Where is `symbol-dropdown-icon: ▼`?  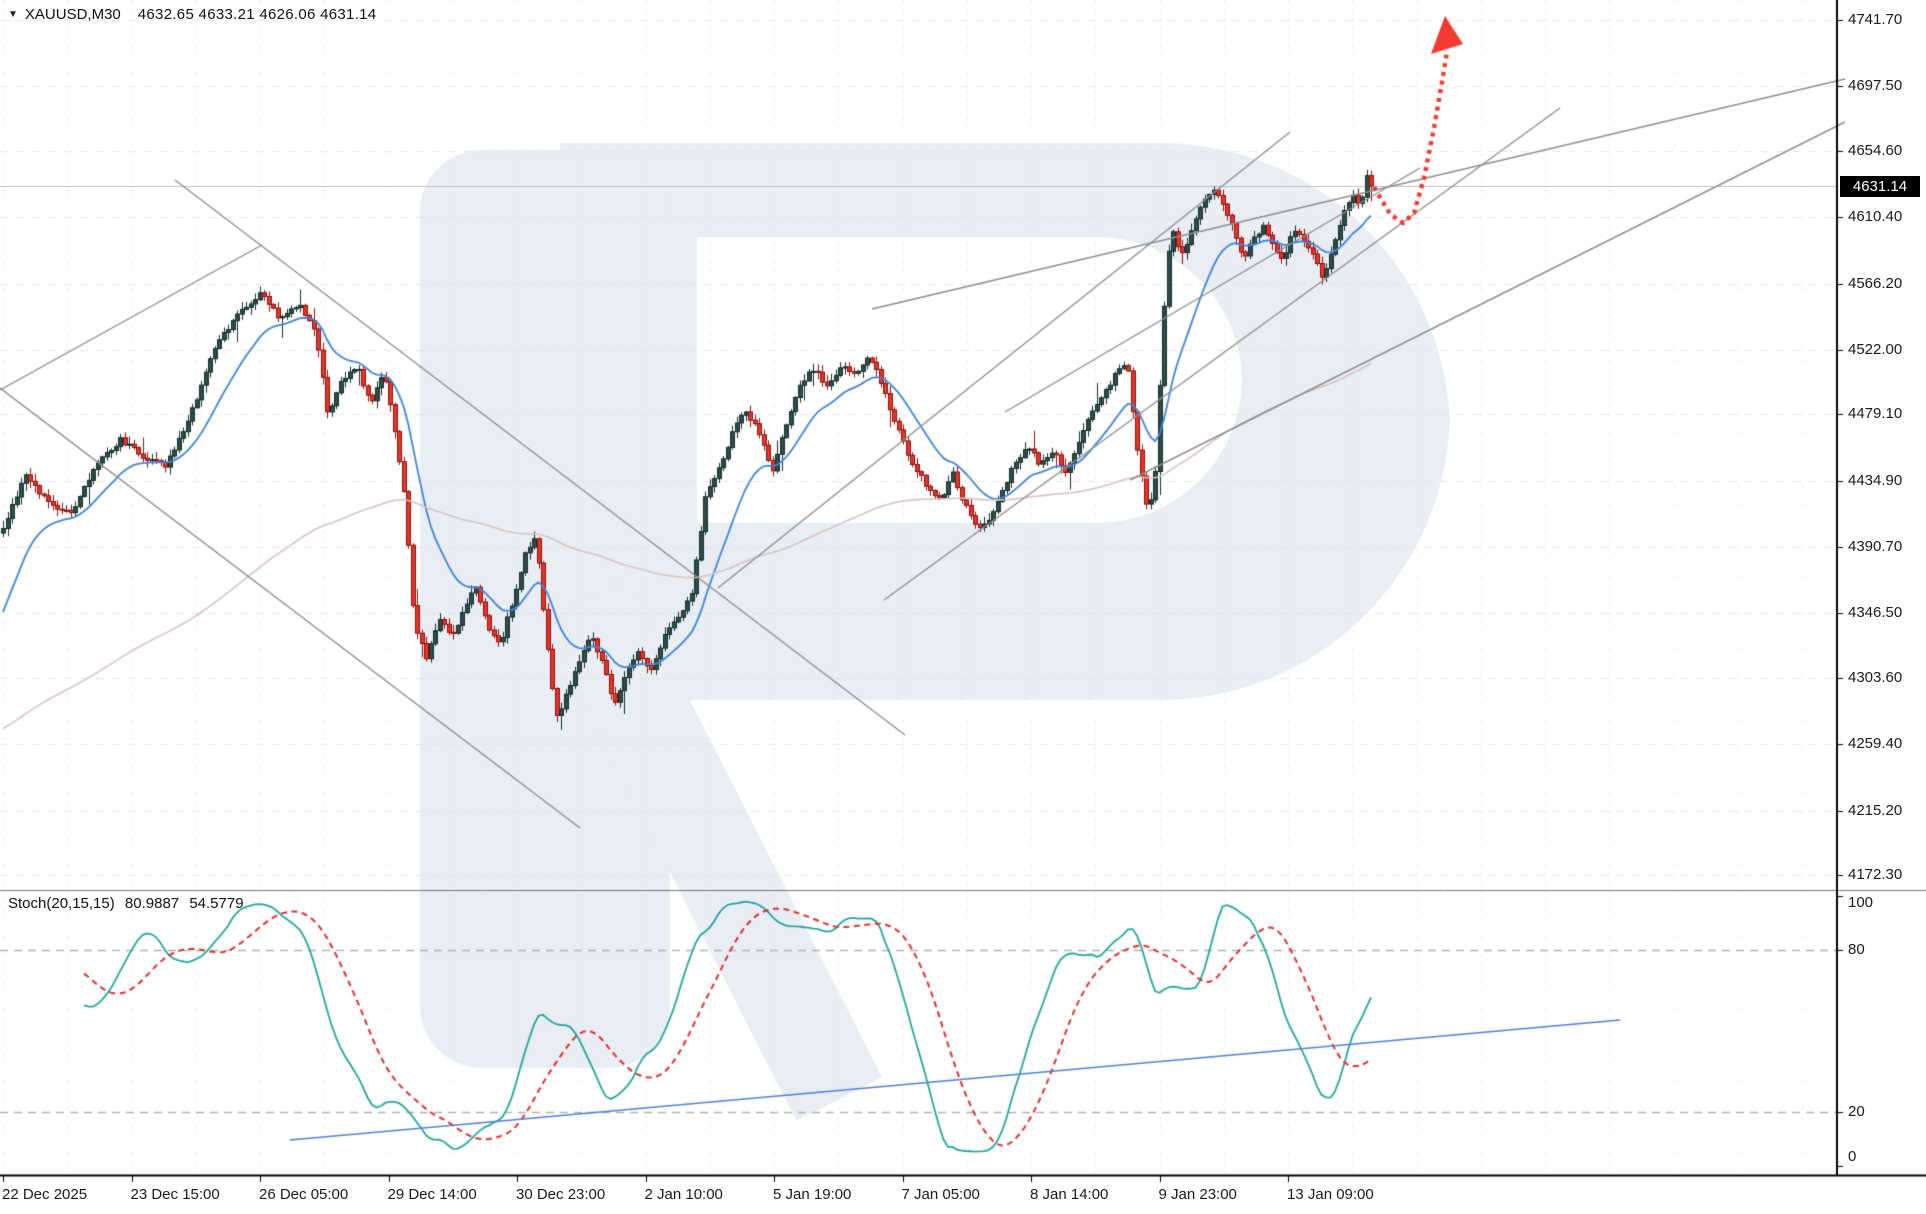 symbol-dropdown-icon: ▼ is located at coordinates (13, 14).